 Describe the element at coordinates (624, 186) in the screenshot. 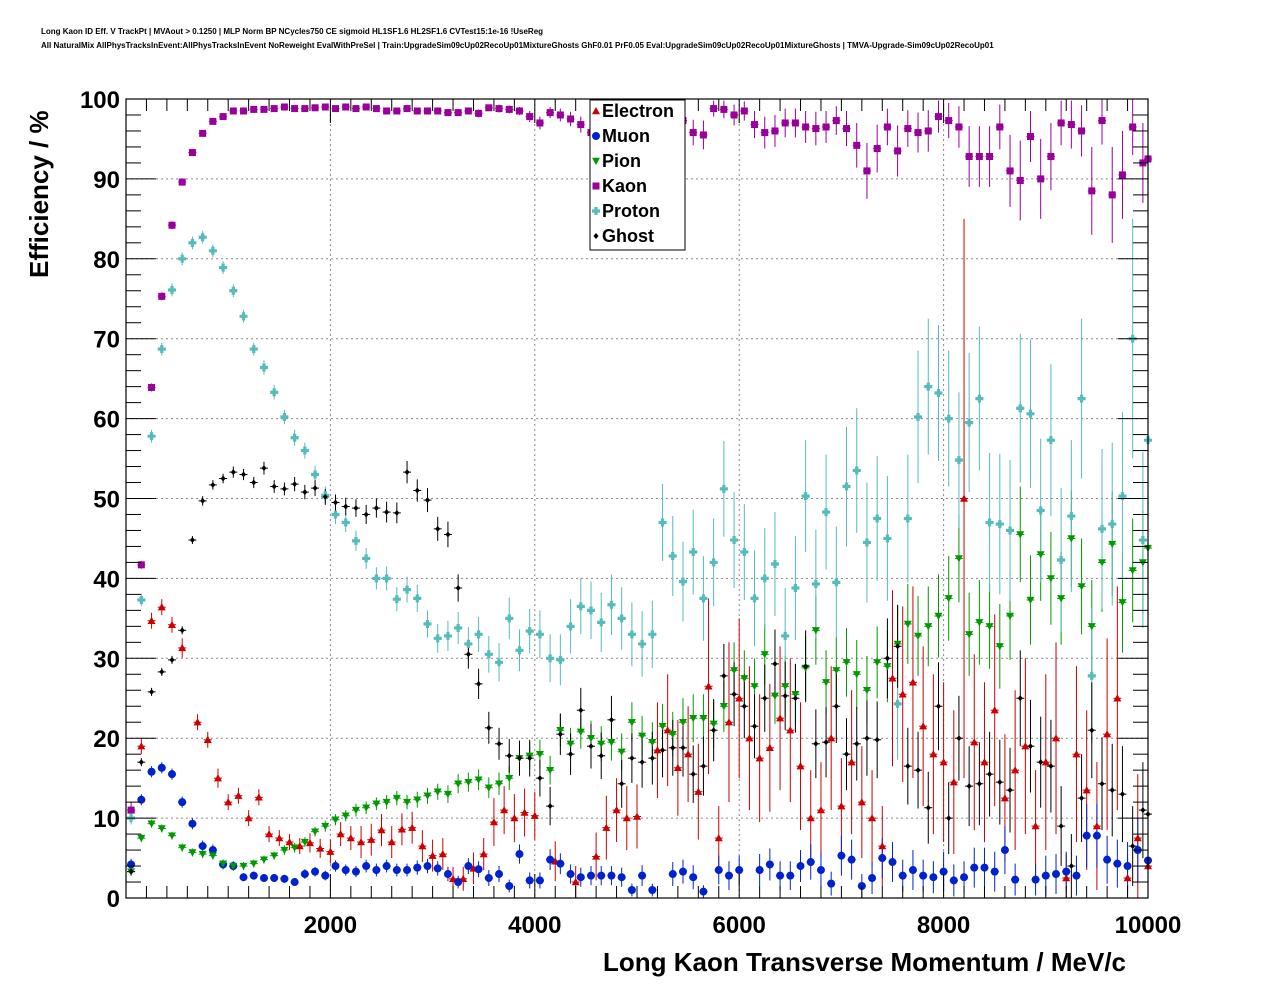

I see `legend-kaon-label: Kaon` at that location.